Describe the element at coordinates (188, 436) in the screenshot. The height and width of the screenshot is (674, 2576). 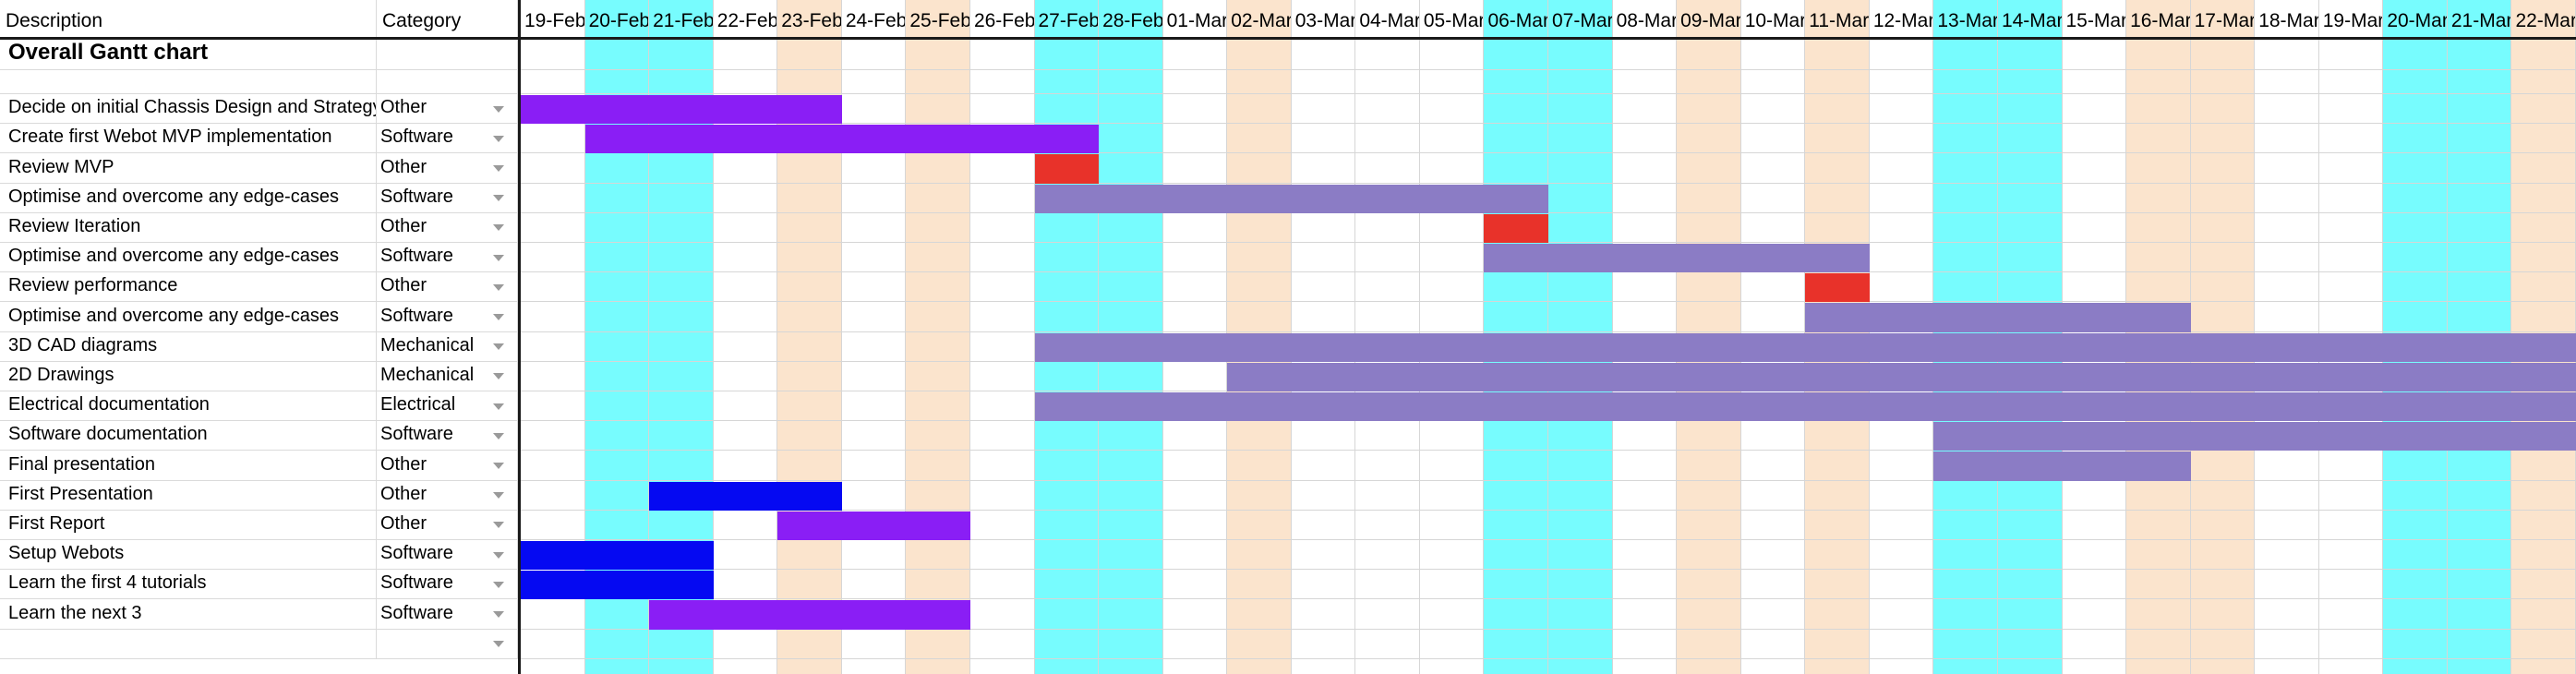
I see `task-description-cell: Software documentation` at that location.